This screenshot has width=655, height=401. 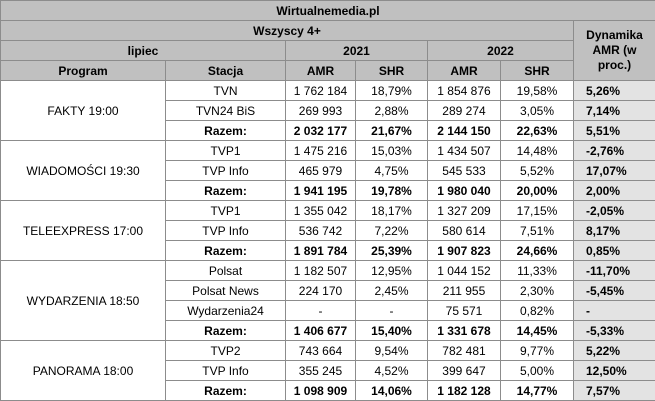 I want to click on shr-2021: 15,40%, so click(x=391, y=330).